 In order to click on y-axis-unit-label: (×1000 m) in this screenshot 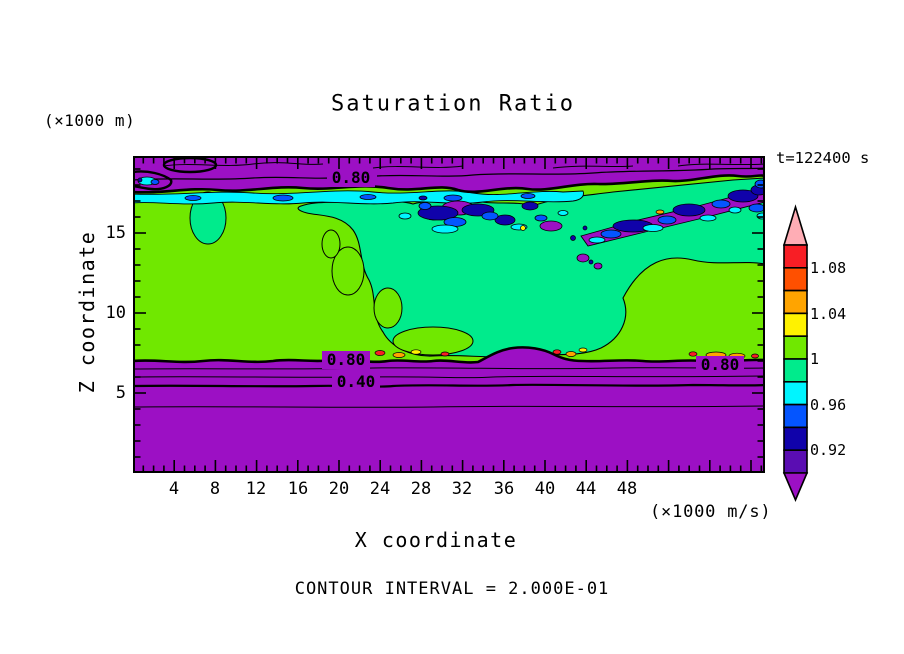, I will do `click(90, 120)`.